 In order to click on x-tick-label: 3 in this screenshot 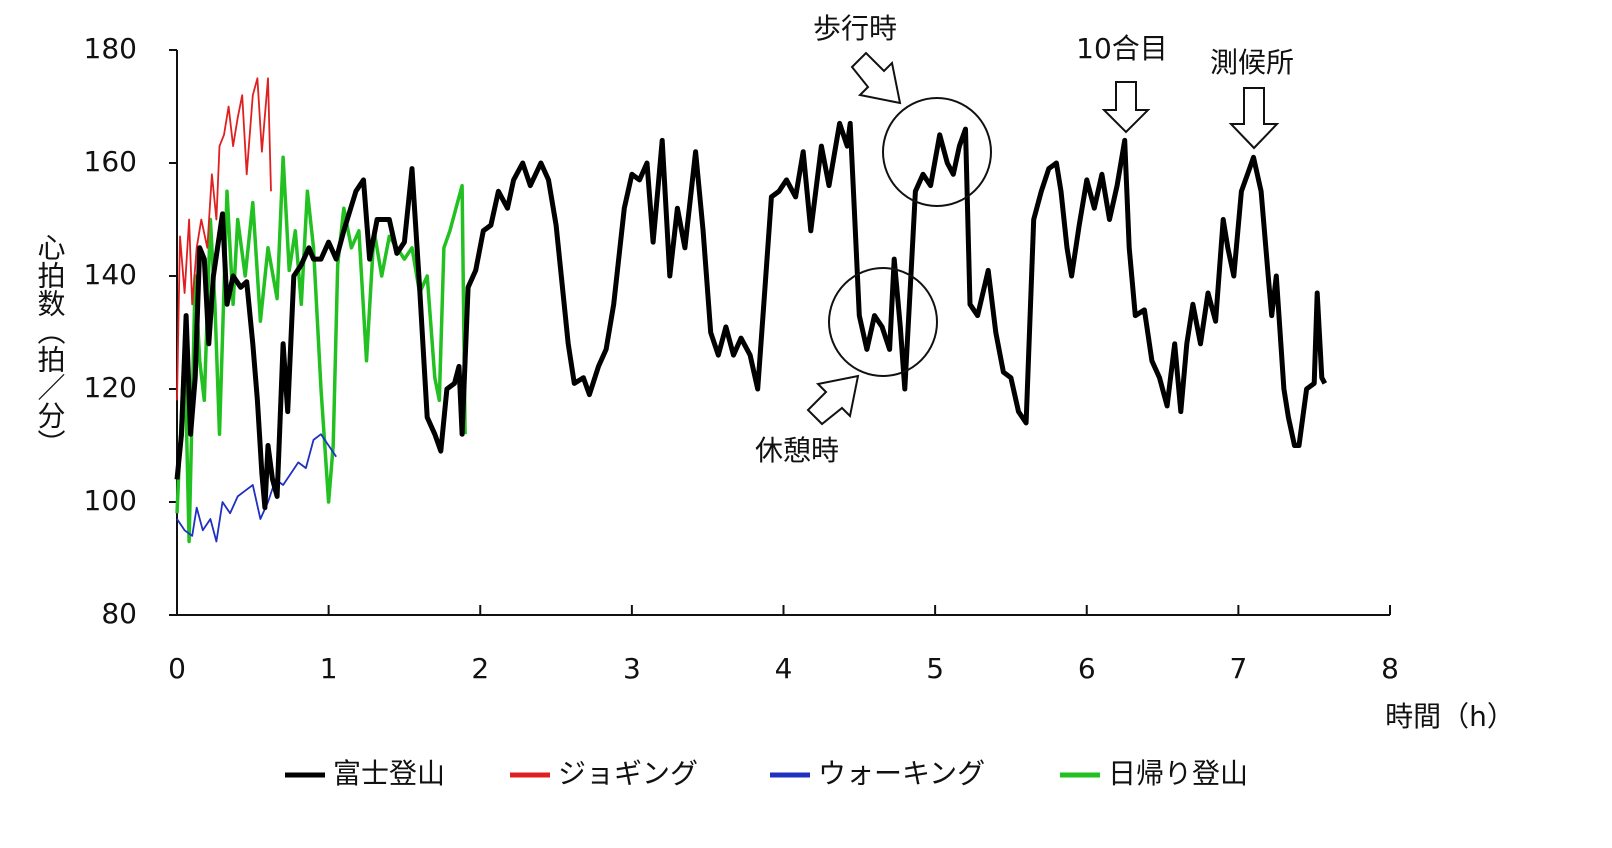, I will do `click(632, 668)`.